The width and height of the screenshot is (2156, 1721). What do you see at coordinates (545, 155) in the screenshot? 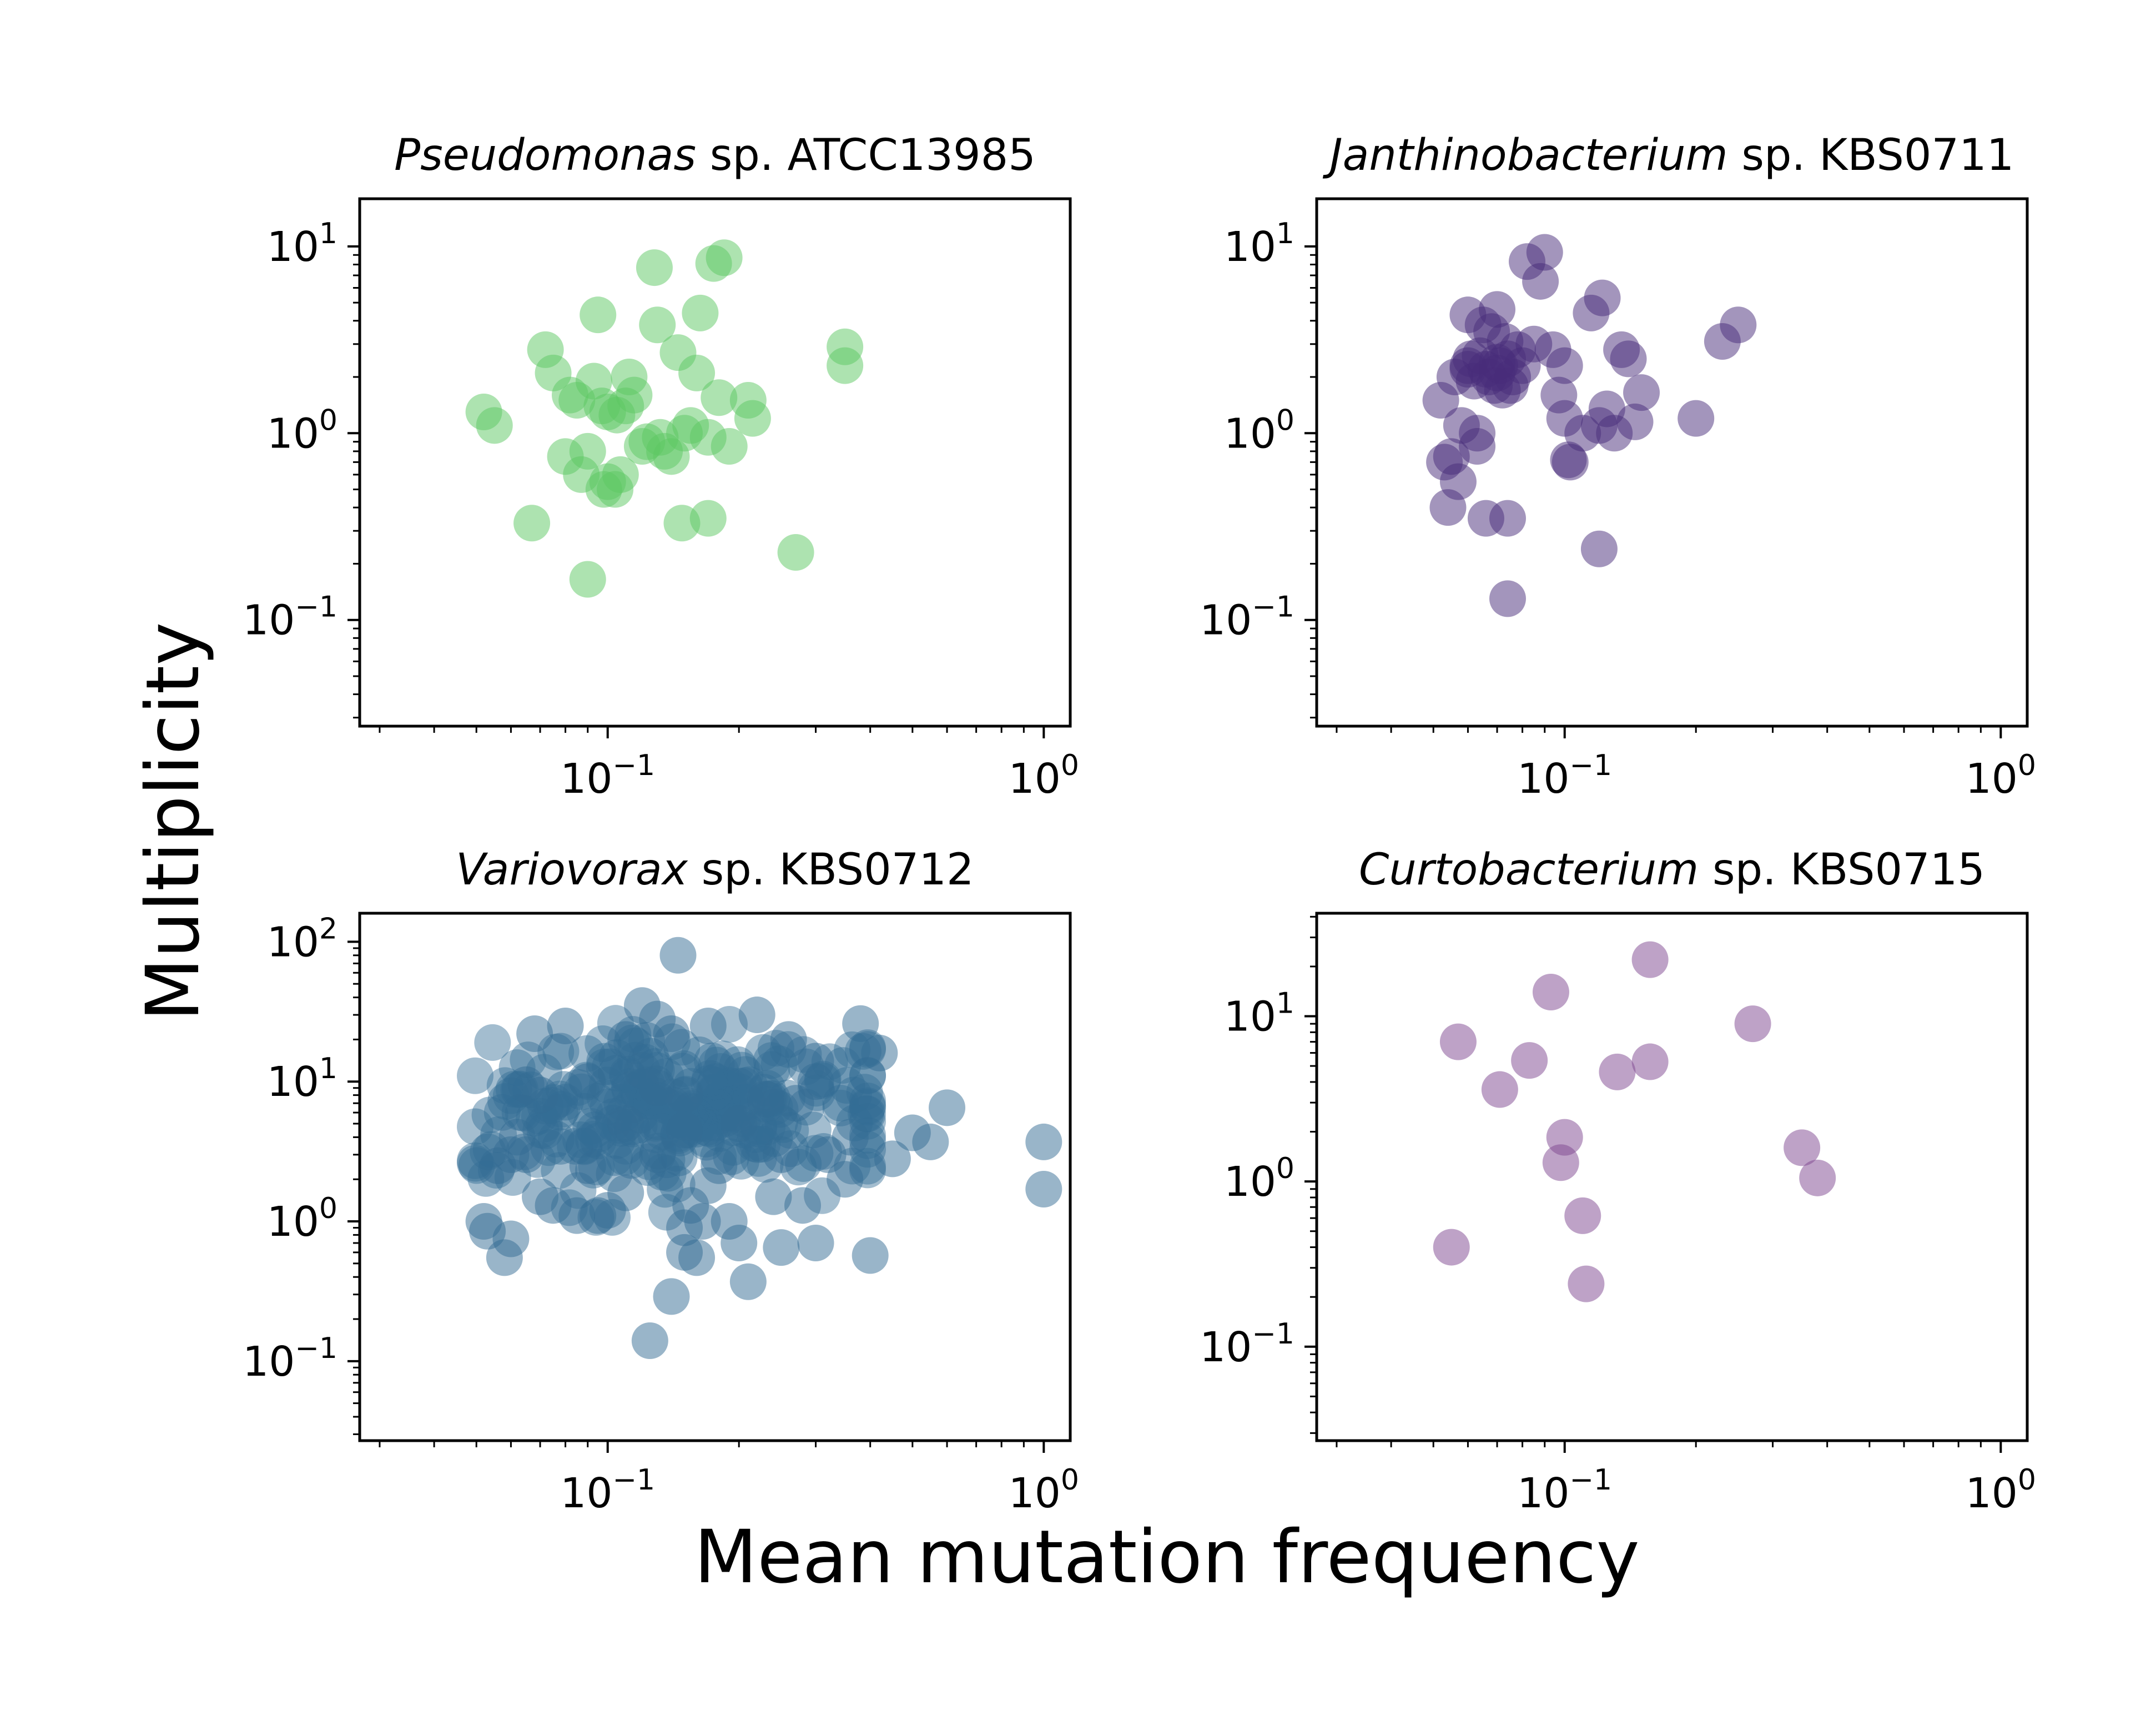
I see `panel-title-genus: Pseudomonas` at bounding box center [545, 155].